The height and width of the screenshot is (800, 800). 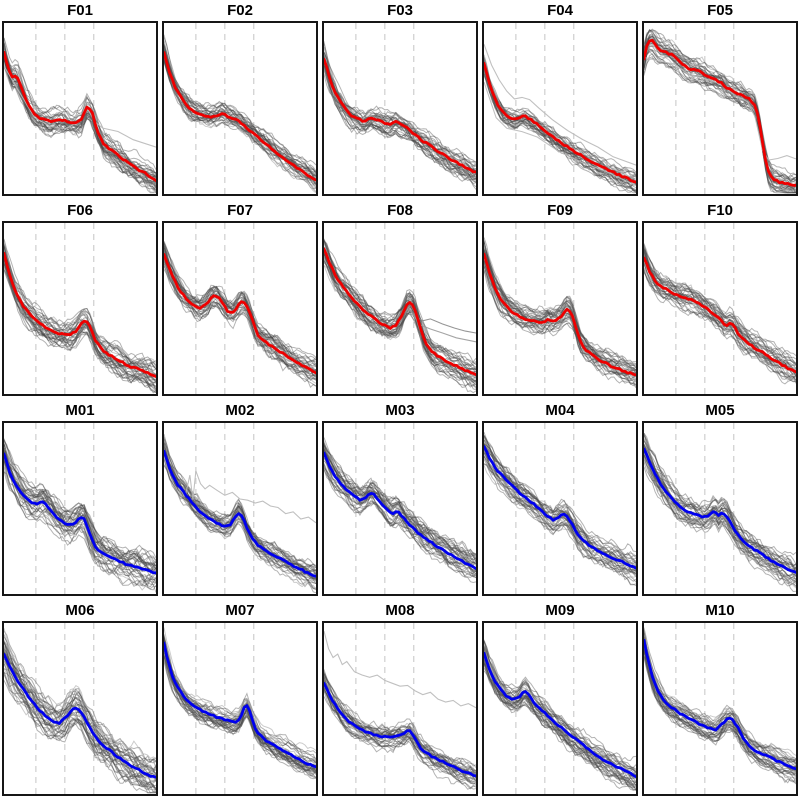 What do you see at coordinates (400, 410) in the screenshot?
I see `panel-title: M03` at bounding box center [400, 410].